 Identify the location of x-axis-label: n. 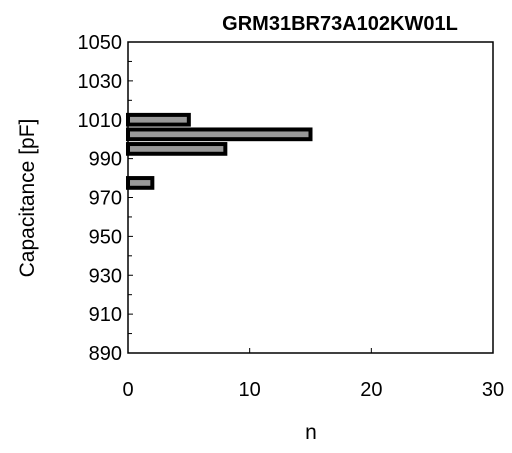
(311, 432).